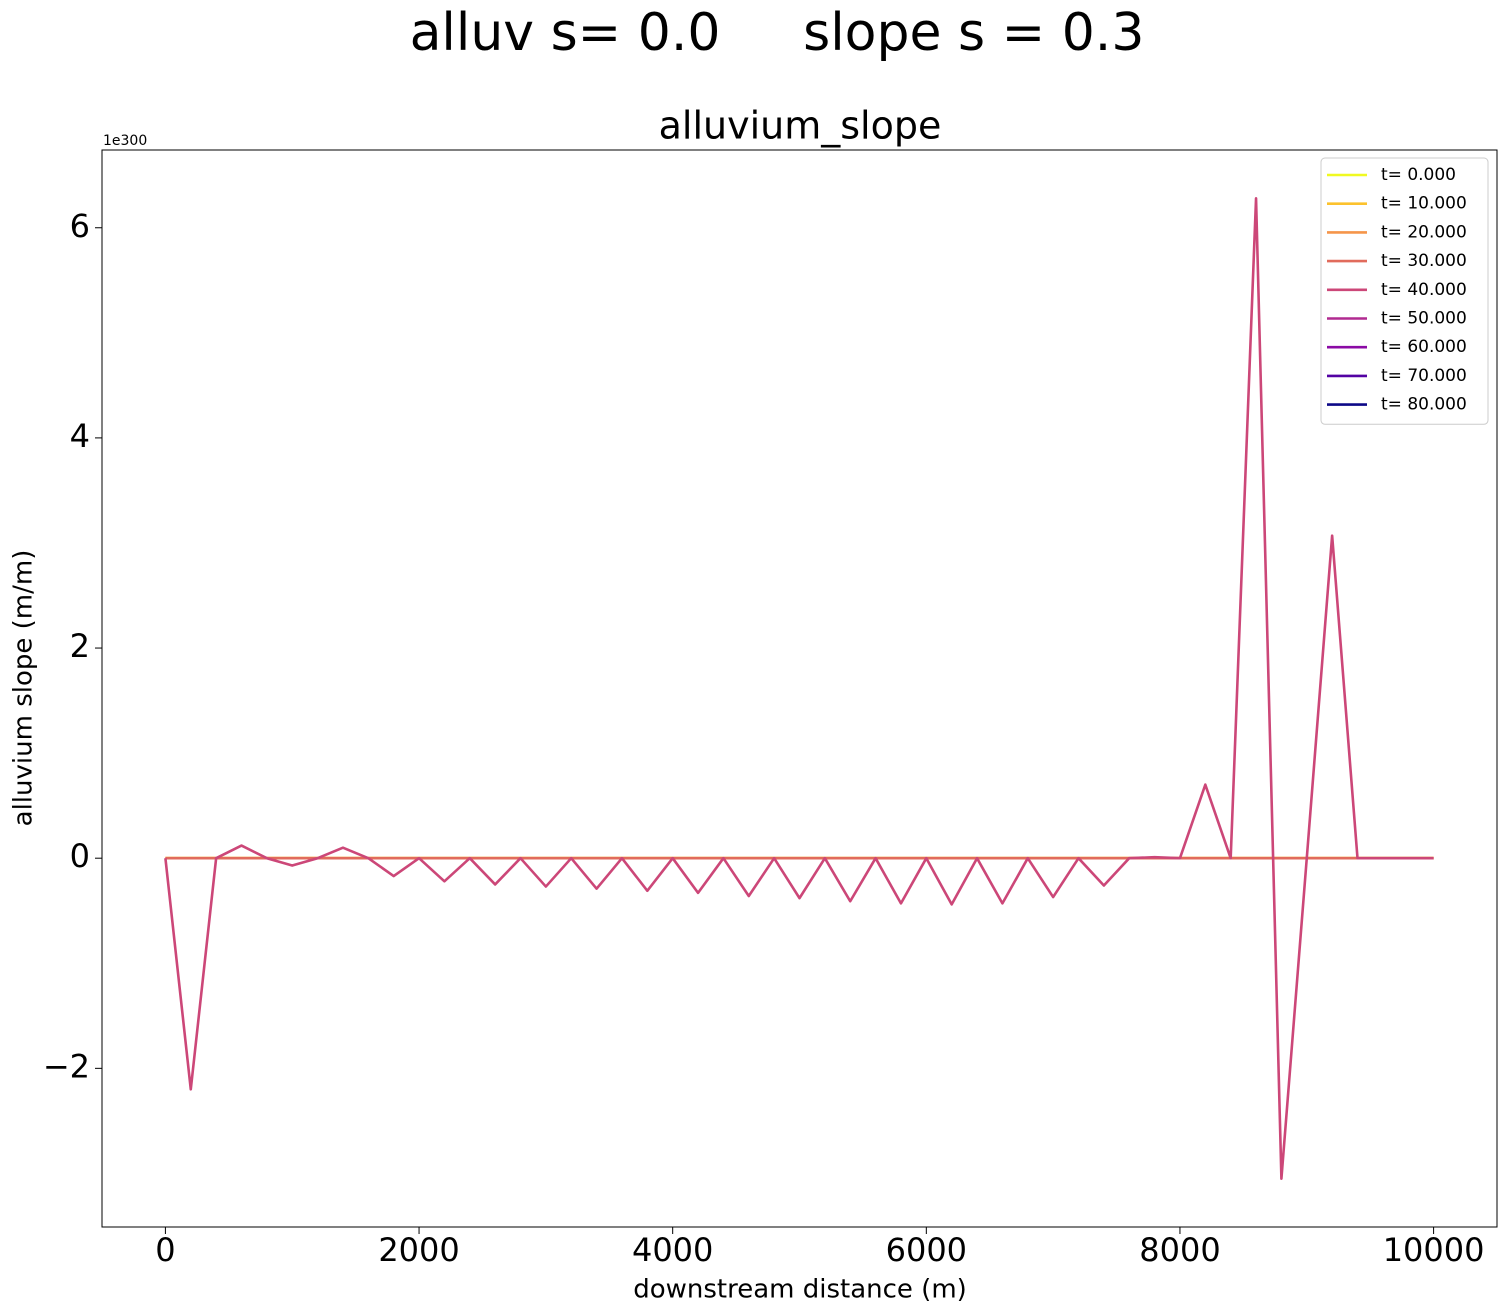 This screenshot has width=1507, height=1314. Describe the element at coordinates (80, 856) in the screenshot. I see `y-tick-label: 0` at that location.